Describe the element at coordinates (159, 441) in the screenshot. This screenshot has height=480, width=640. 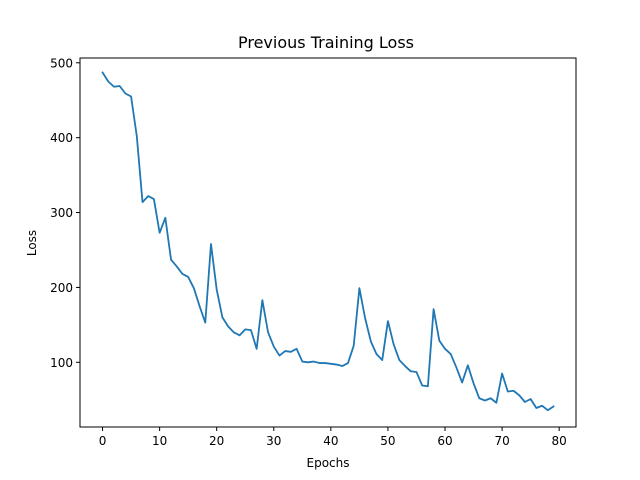
I see `x-tick-label: 10` at that location.